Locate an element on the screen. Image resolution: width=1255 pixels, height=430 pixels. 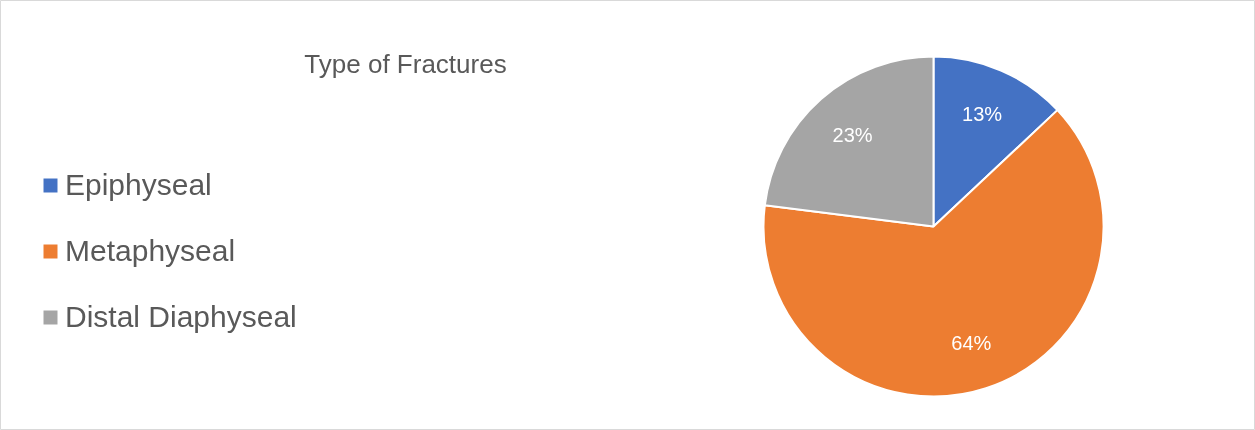
legend-label: Metaphyseal is located at coordinates (150, 251).